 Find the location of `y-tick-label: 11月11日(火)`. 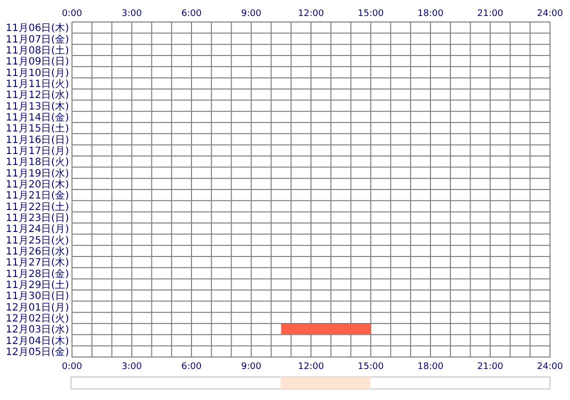

y-tick-label: 11月11日(火) is located at coordinates (38, 84).